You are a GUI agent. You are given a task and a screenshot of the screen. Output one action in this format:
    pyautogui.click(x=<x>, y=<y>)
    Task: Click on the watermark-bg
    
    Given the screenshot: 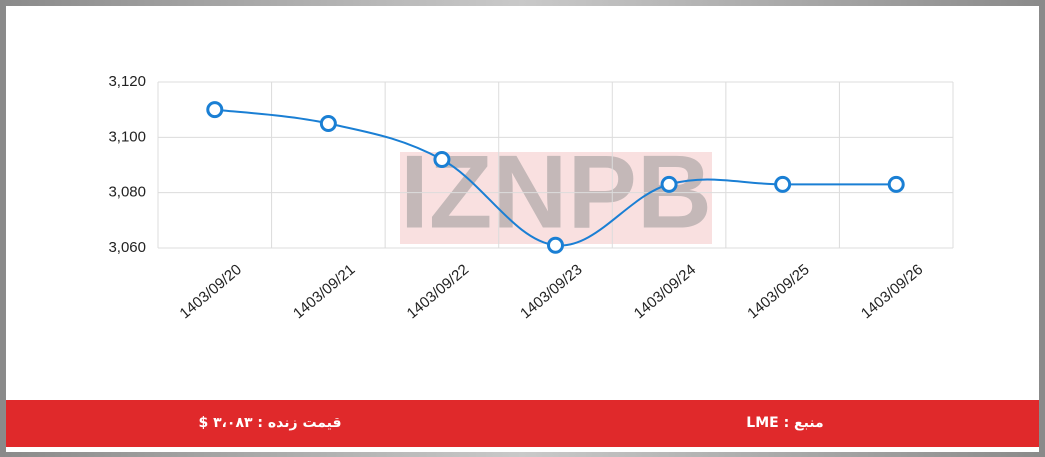 What is the action you would take?
    pyautogui.click(x=556, y=198)
    